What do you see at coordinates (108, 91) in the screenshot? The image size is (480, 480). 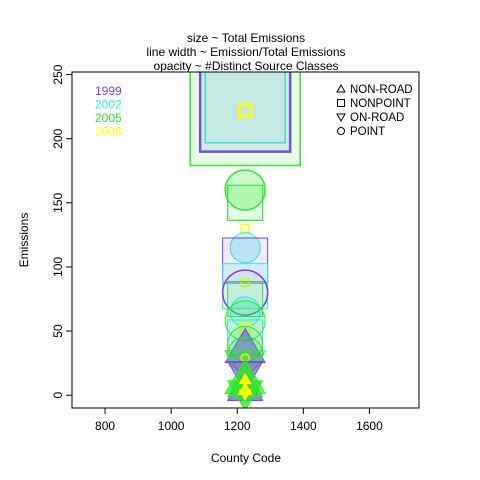 I see `legend-year-1999: 1999` at bounding box center [108, 91].